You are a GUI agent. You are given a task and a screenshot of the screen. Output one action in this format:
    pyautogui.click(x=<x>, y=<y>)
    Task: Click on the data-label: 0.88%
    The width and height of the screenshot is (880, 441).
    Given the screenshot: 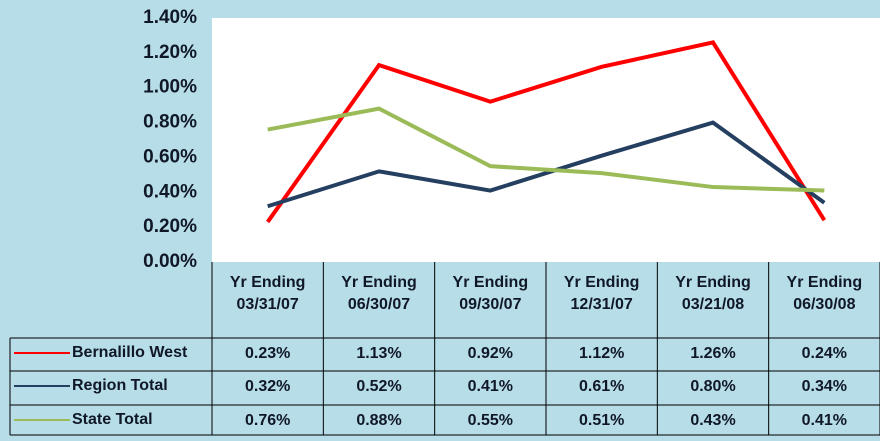 What is the action you would take?
    pyautogui.click(x=378, y=420)
    